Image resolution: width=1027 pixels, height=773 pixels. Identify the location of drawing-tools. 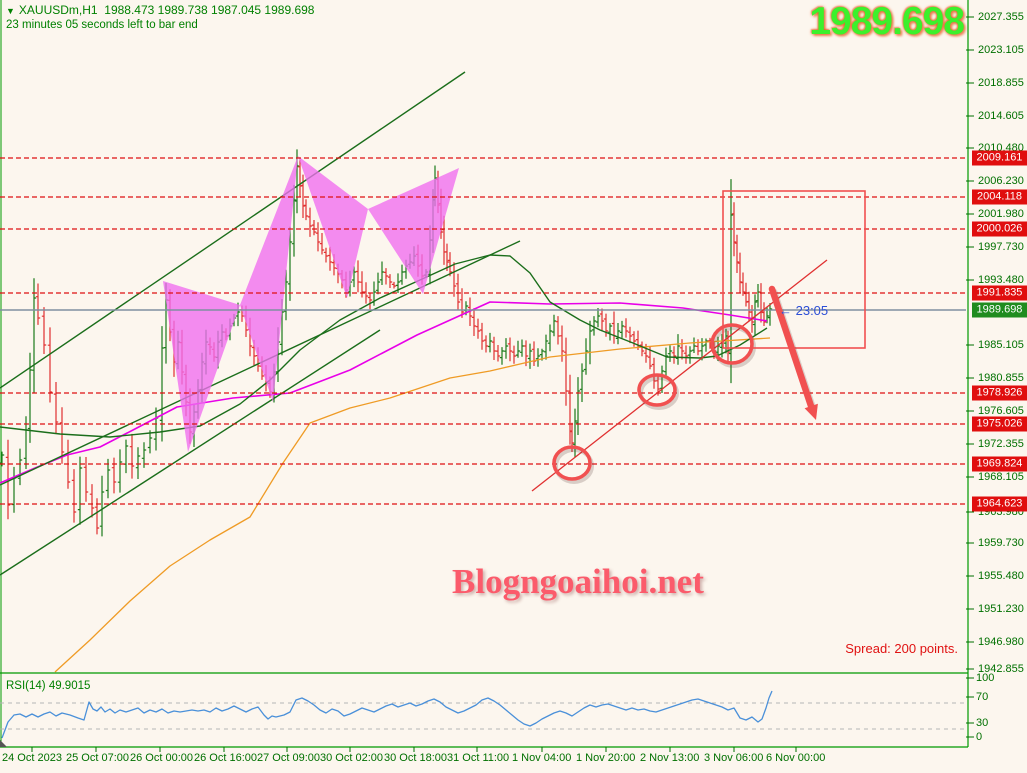
(698, 341).